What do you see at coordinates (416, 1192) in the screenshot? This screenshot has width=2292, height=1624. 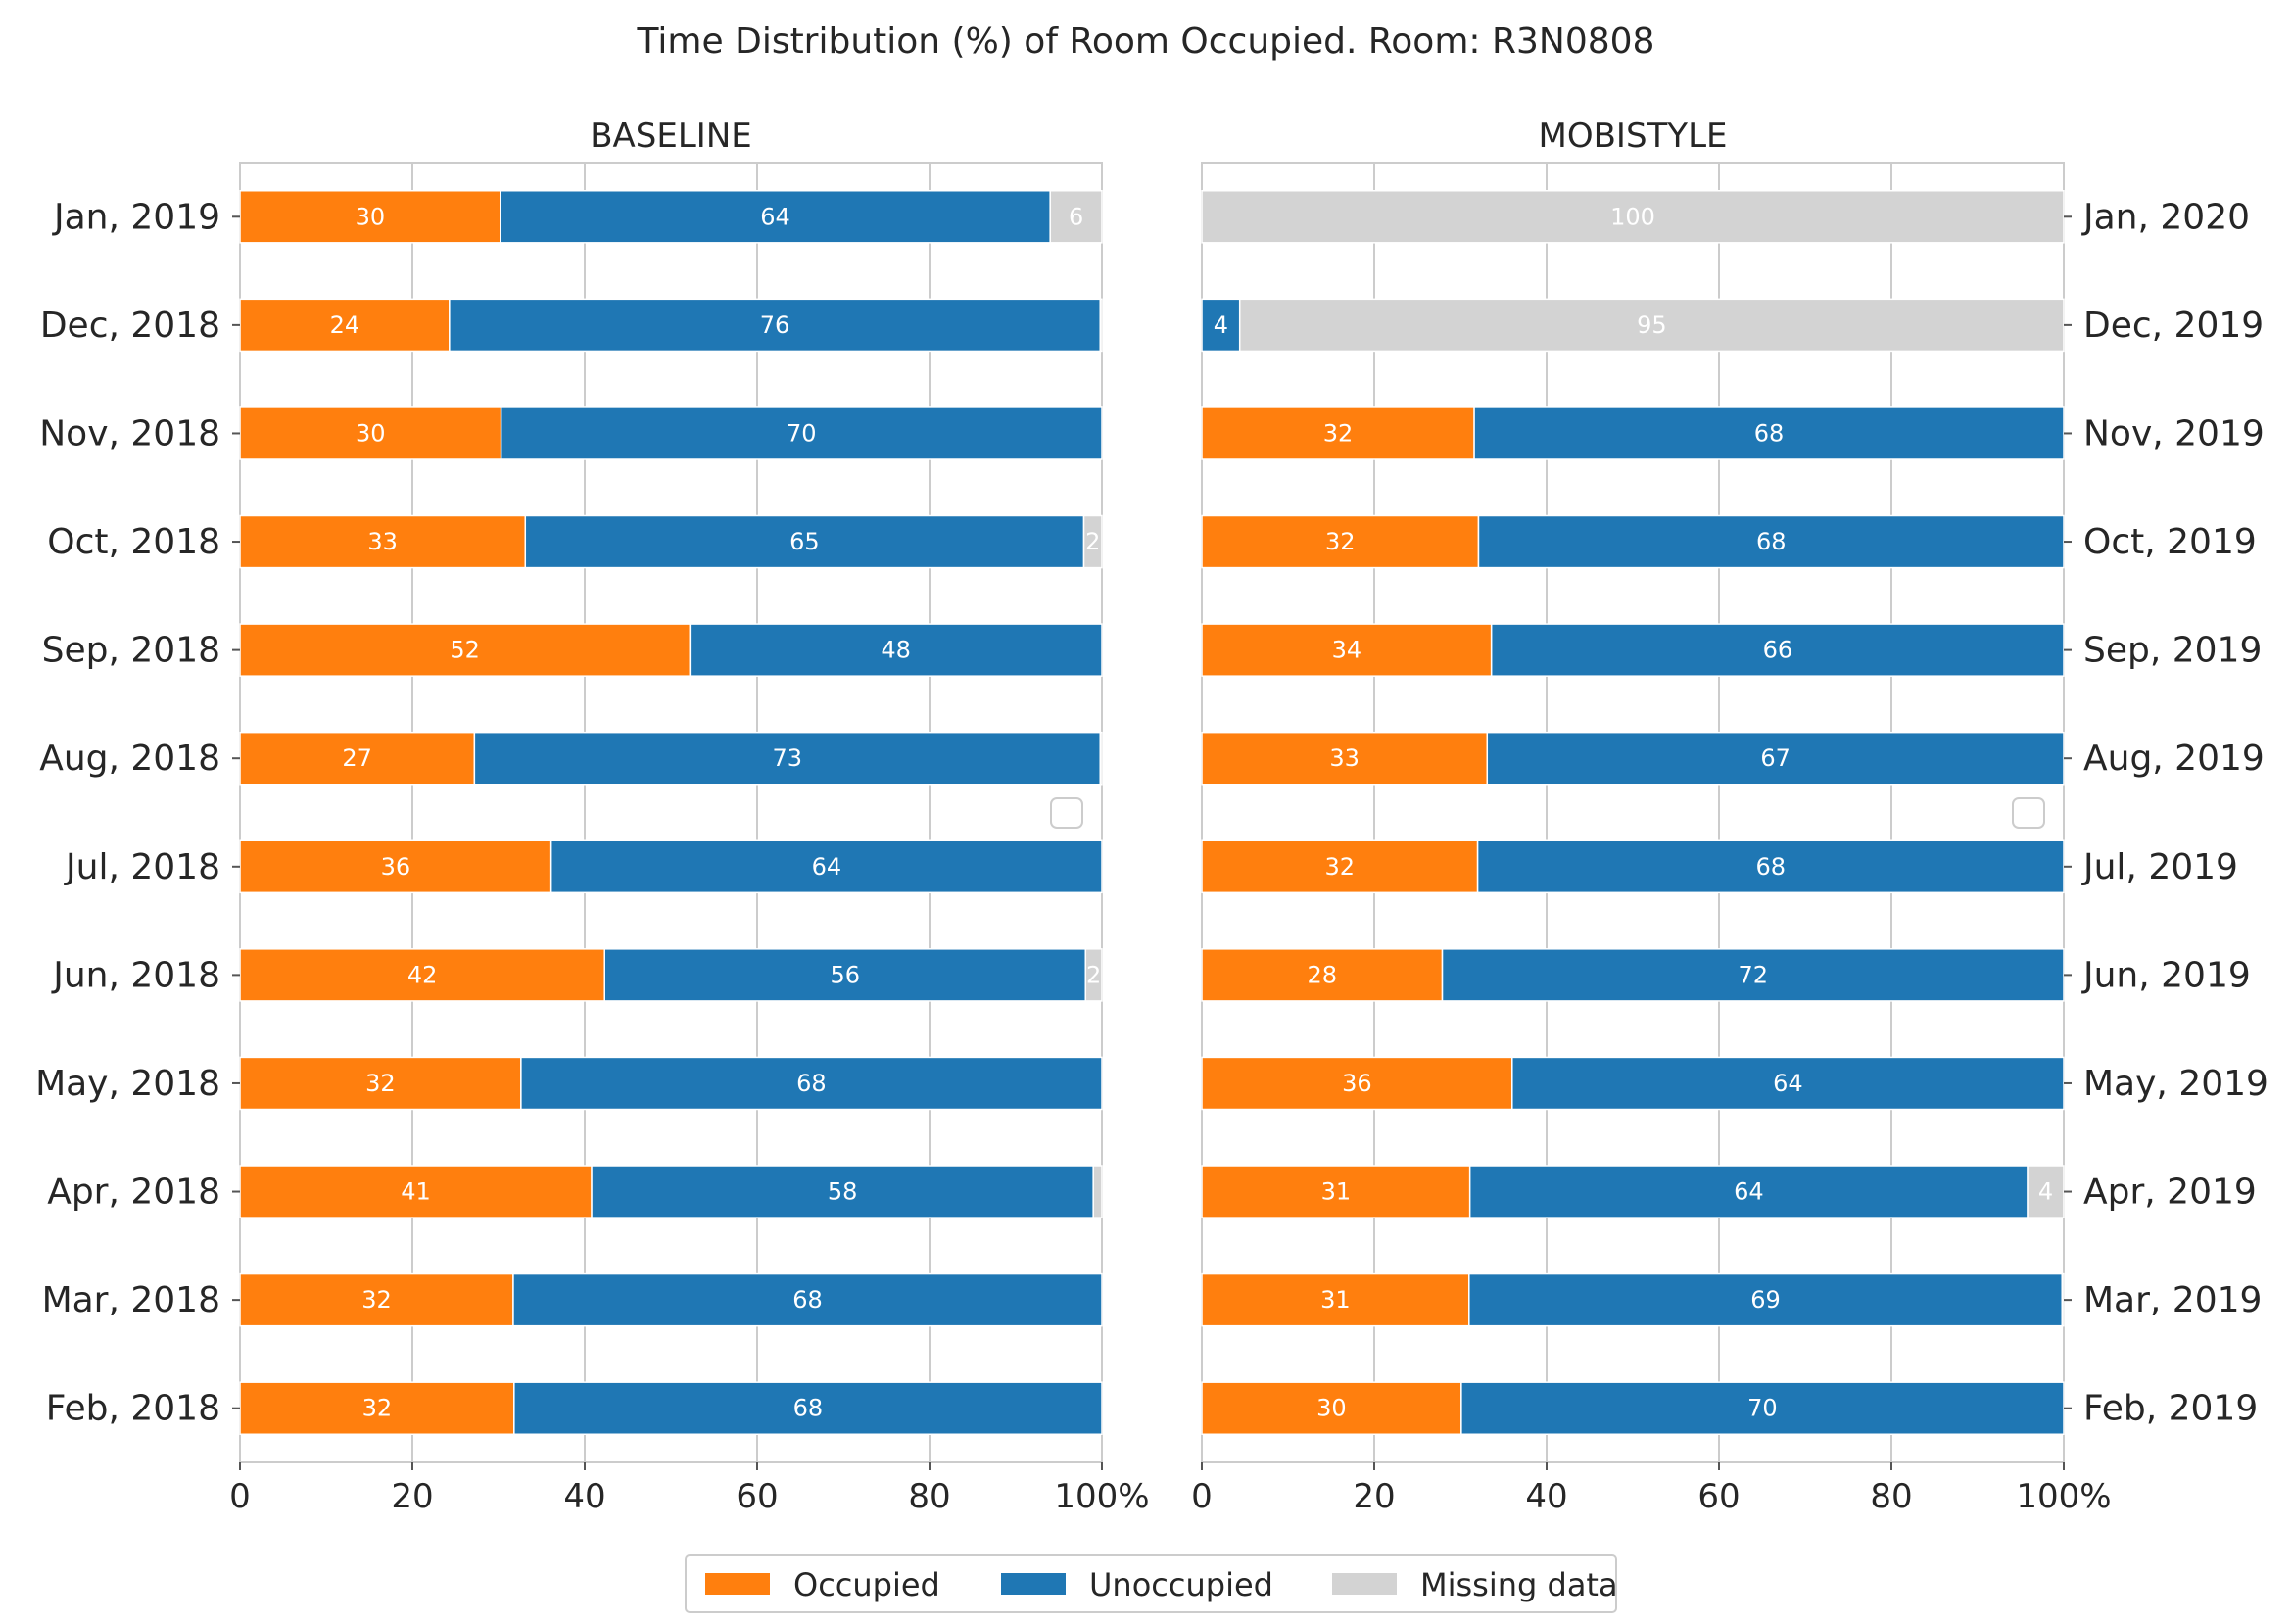 I see `data-label: 41` at bounding box center [416, 1192].